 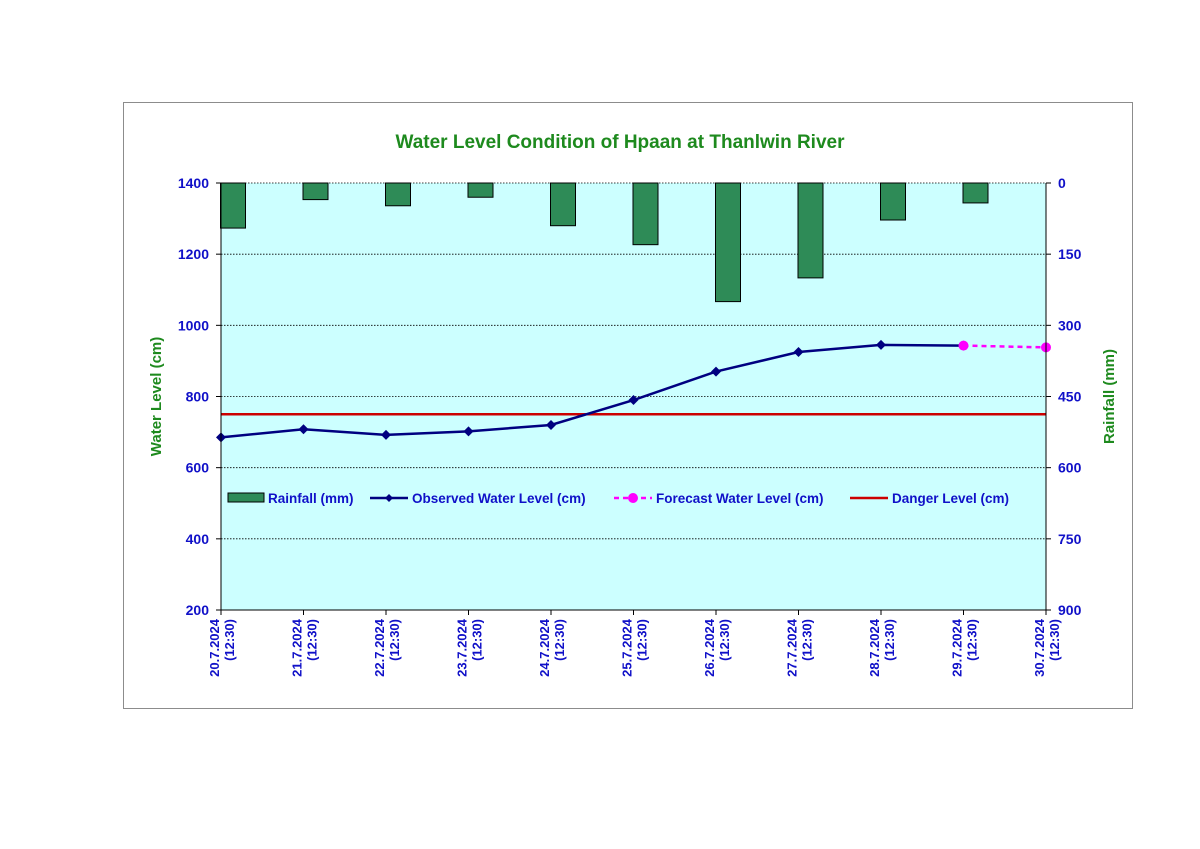 What do you see at coordinates (198, 468) in the screenshot?
I see `y-tick-label: 600` at bounding box center [198, 468].